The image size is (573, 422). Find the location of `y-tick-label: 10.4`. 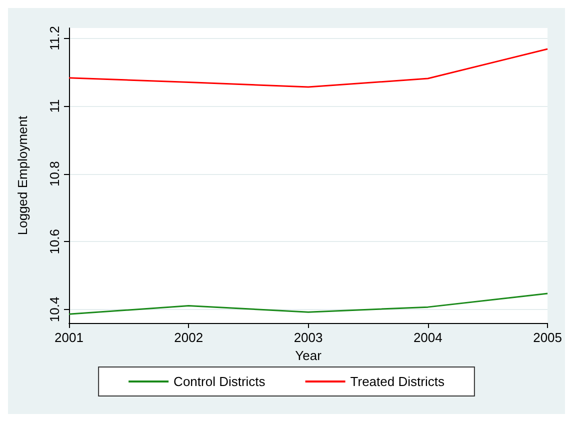

y-tick-label: 10.4 is located at coordinates (54, 309).